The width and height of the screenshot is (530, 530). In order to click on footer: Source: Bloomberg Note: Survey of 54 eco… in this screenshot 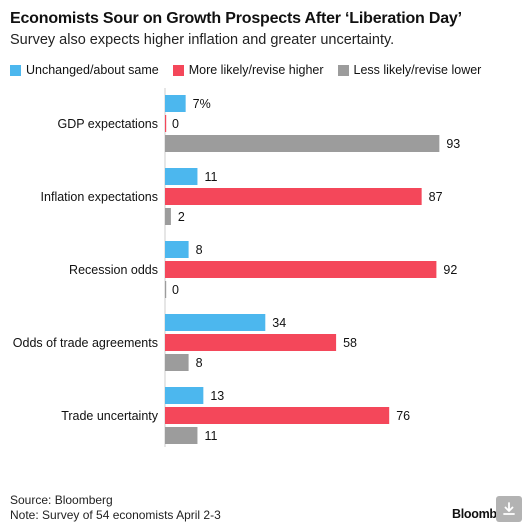, I will do `click(115, 508)`.